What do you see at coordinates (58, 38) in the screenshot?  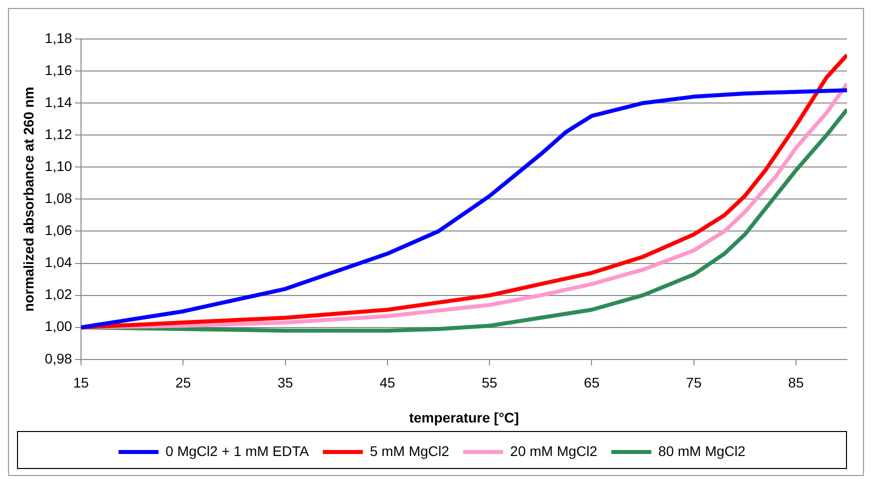 I see `y-tick-label: 1,18` at bounding box center [58, 38].